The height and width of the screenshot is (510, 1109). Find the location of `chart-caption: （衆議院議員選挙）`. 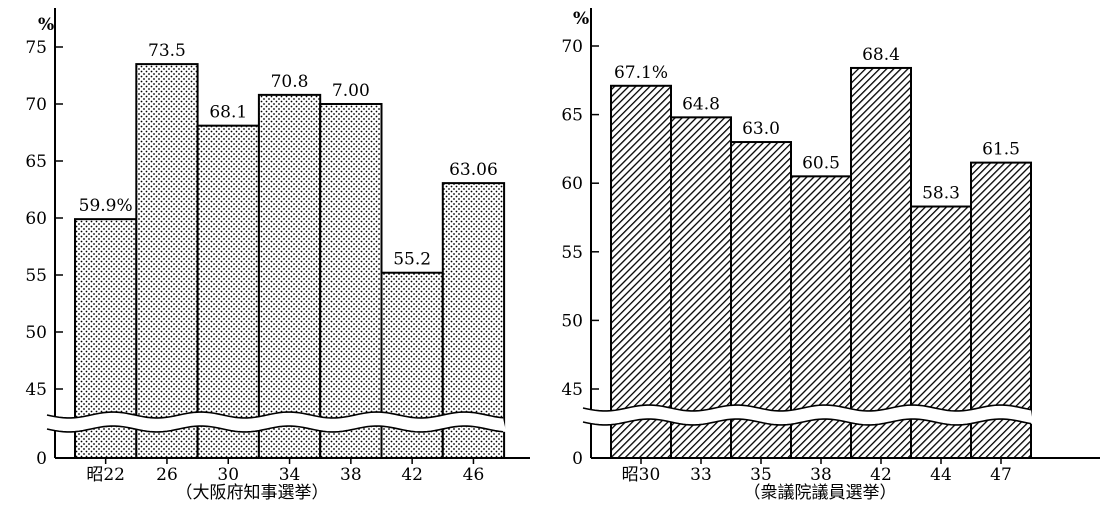

chart-caption: （衆議院議員選挙） is located at coordinates (820, 493).